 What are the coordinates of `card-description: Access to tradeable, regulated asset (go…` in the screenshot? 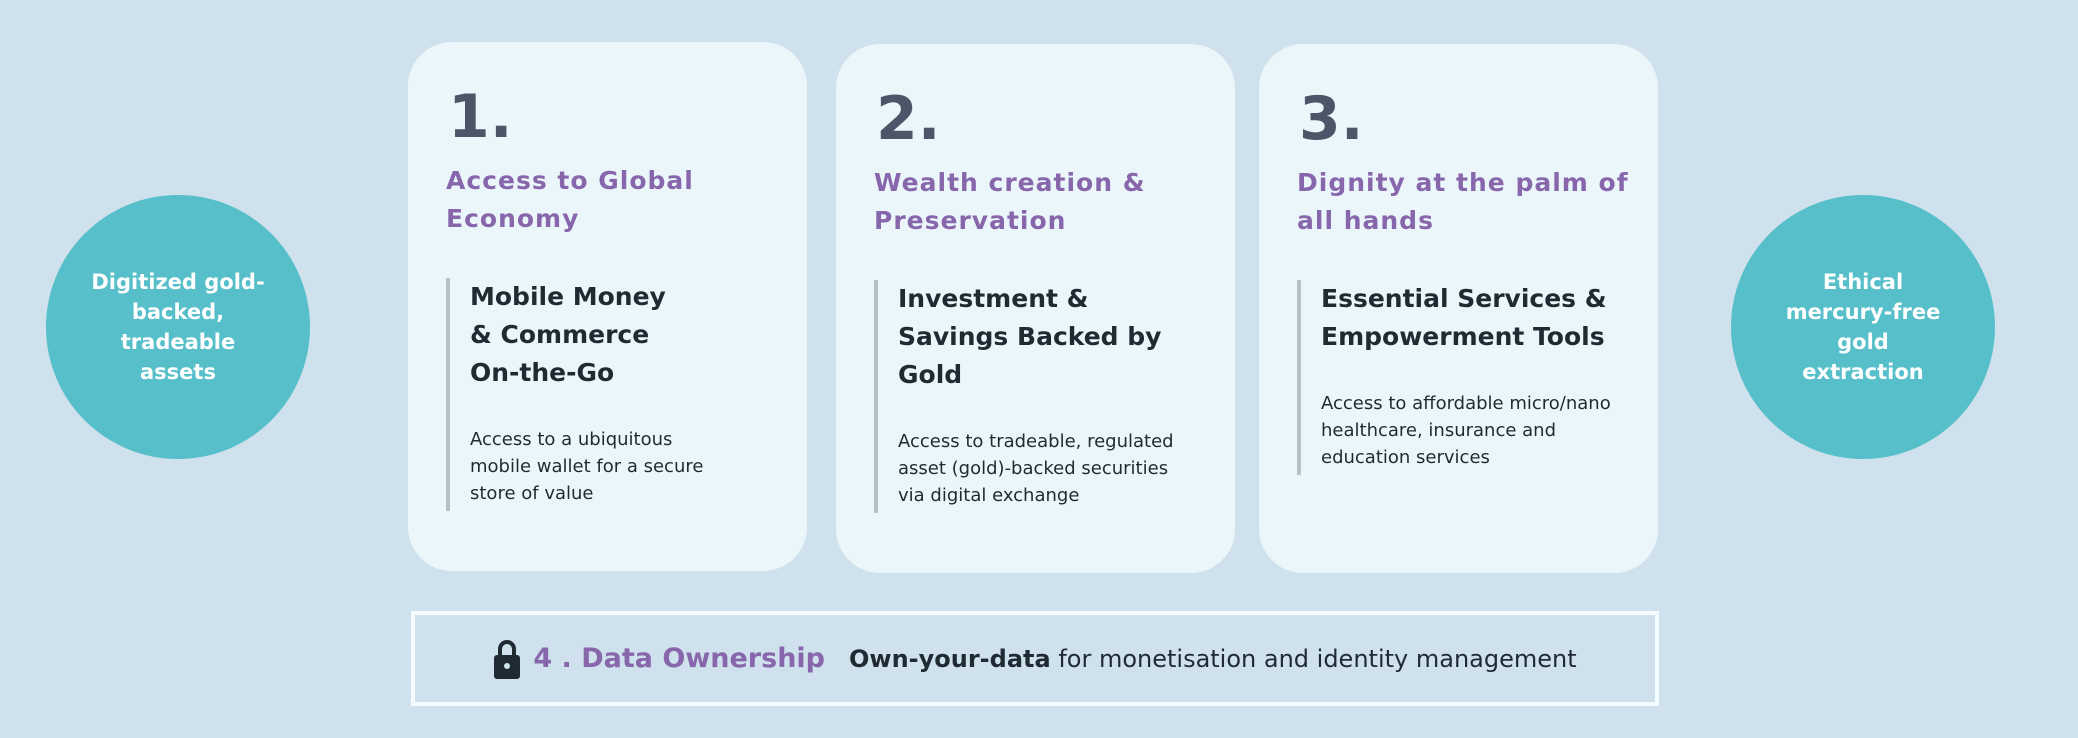 It's located at (1036, 468).